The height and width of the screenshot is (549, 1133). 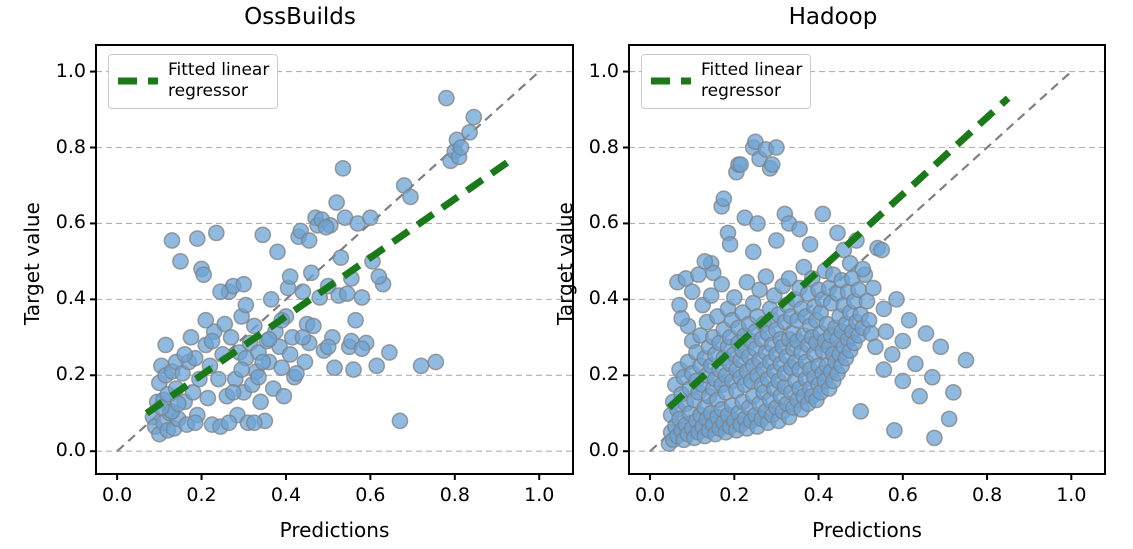 What do you see at coordinates (902, 495) in the screenshot?
I see `x-tick-label: 0.6` at bounding box center [902, 495].